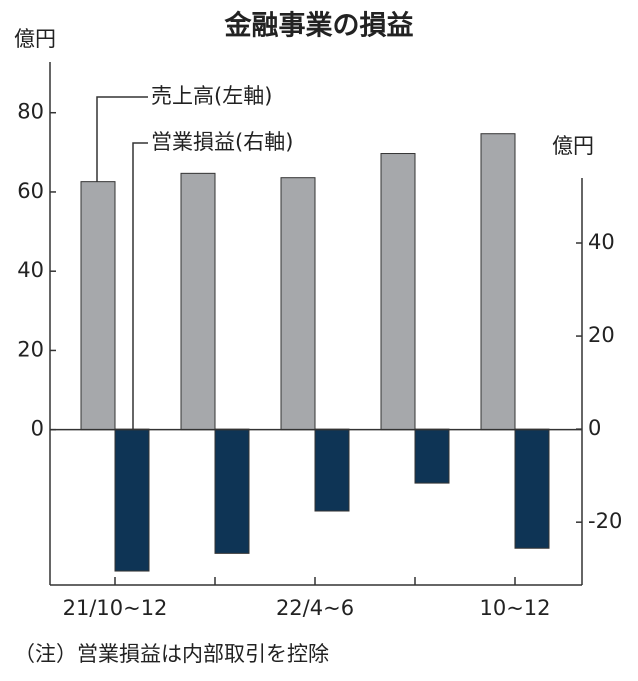 This screenshot has height=681, width=638. Describe the element at coordinates (35, 39) in the screenshot. I see `y-axis-unit: 億円` at that location.